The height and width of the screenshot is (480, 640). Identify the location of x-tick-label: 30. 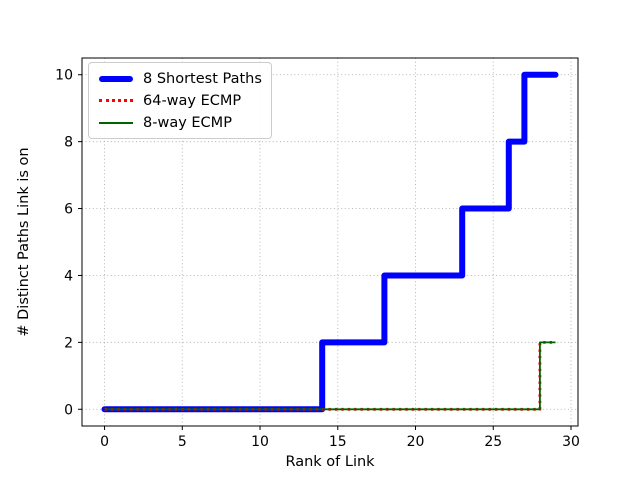
(571, 442).